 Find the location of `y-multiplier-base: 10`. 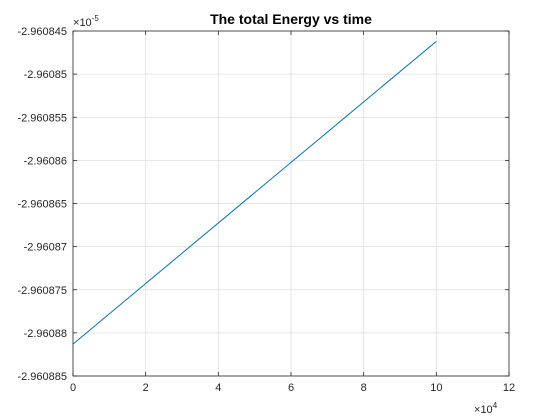

y-multiplier-base: 10 is located at coordinates (85, 23).